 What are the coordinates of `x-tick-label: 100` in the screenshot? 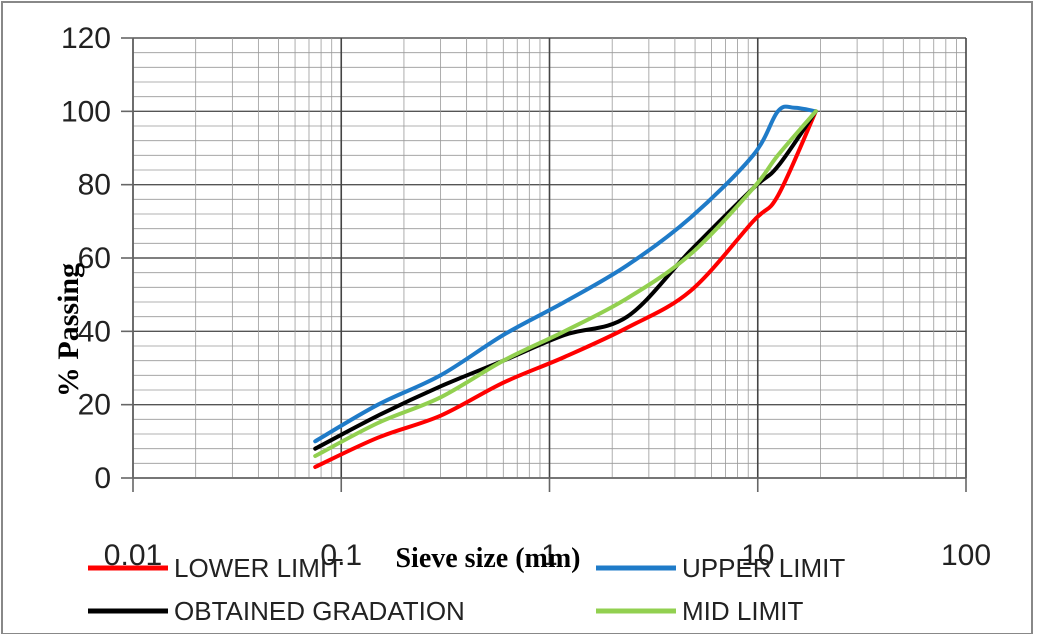 It's located at (966, 555).